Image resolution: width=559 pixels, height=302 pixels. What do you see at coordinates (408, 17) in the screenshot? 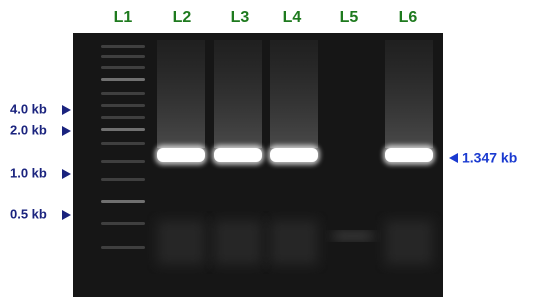
I see `lane-label: L6` at bounding box center [408, 17].